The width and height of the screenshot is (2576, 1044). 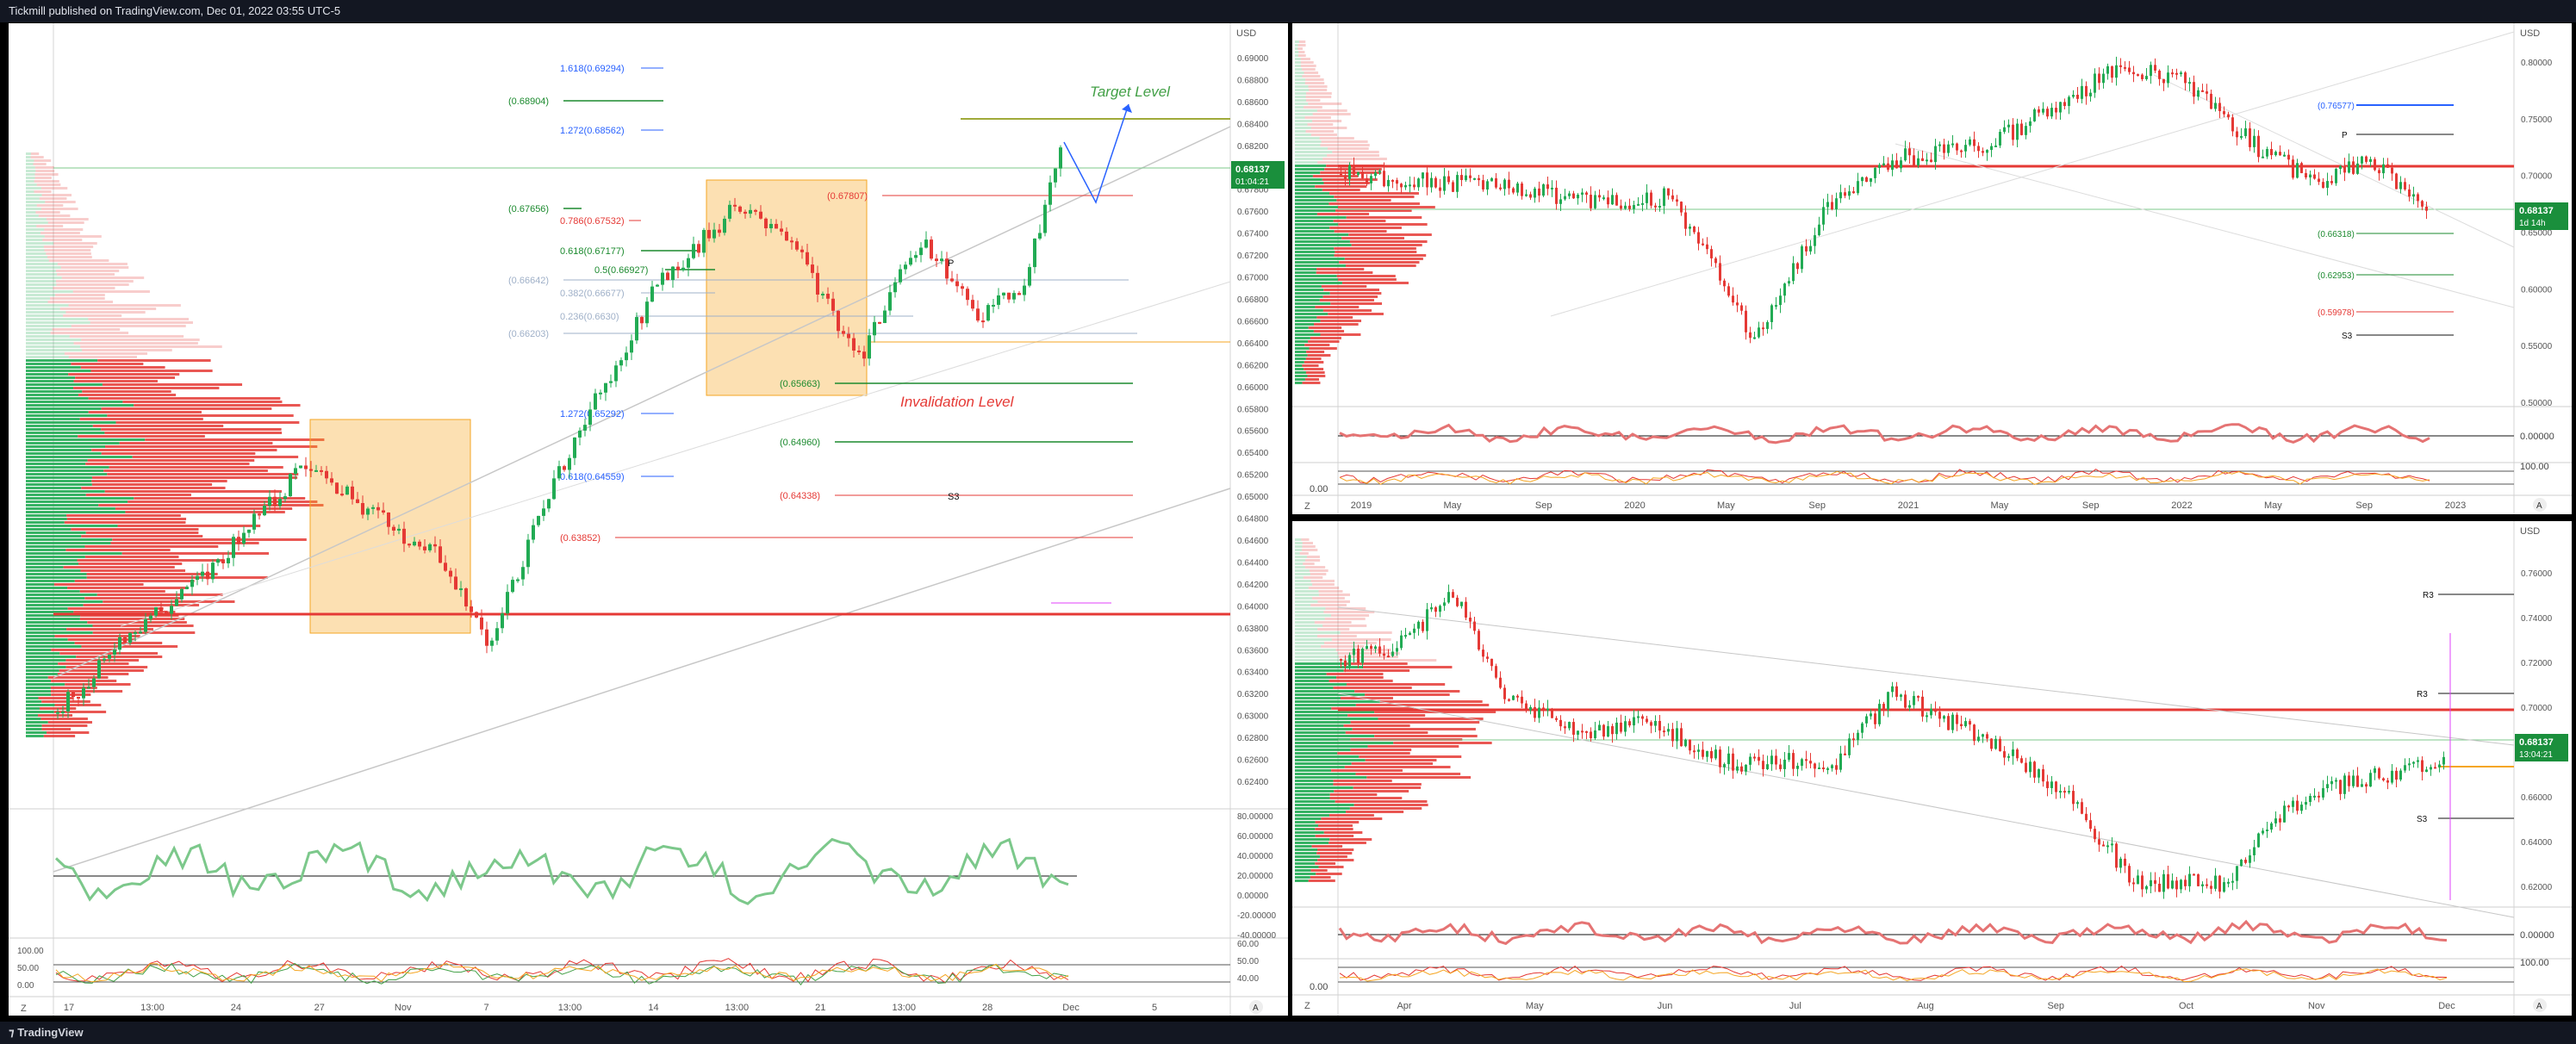 I want to click on br-auto-scale-button, so click(x=2540, y=1005).